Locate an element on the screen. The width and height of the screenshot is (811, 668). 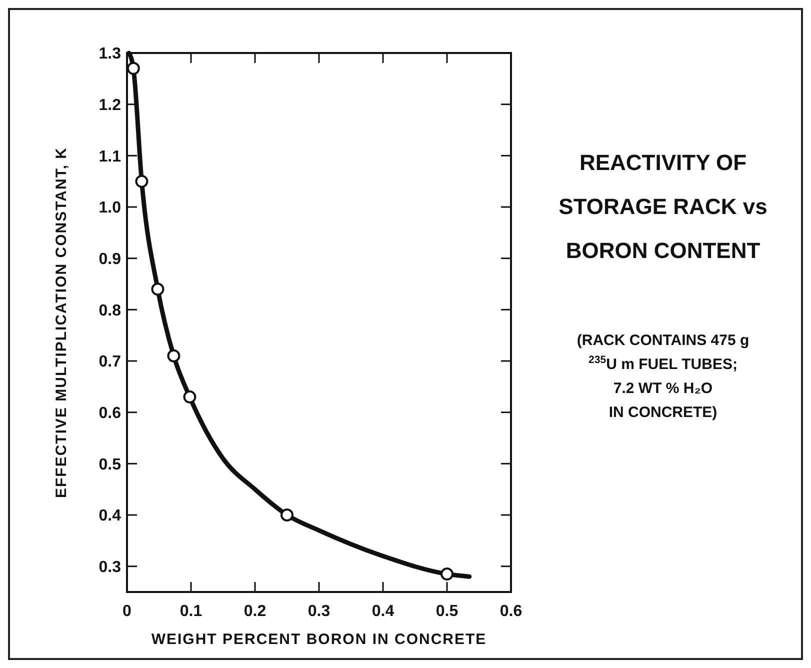
y-tick-label: 1.2 is located at coordinates (110, 105).